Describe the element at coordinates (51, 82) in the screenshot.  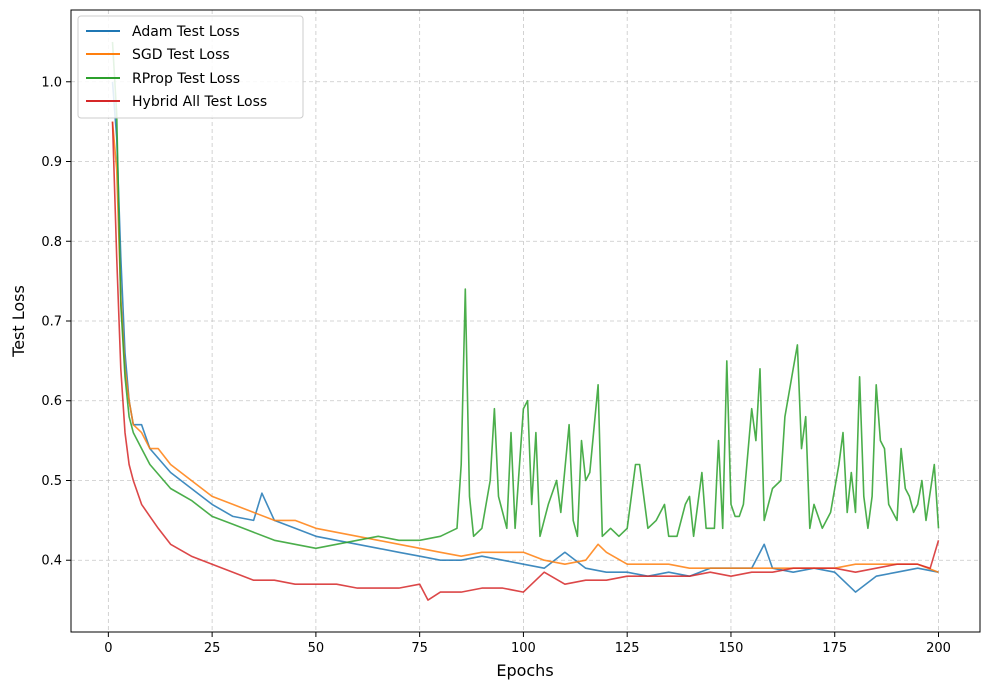
I see `y-tick-label: 1.0` at that location.